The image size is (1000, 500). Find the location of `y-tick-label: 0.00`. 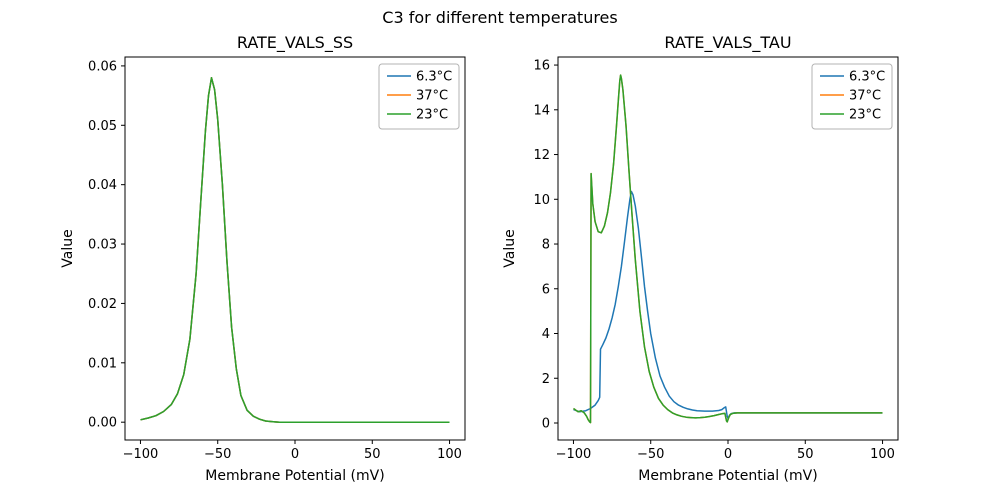

y-tick-label: 0.00 is located at coordinates (102, 423).